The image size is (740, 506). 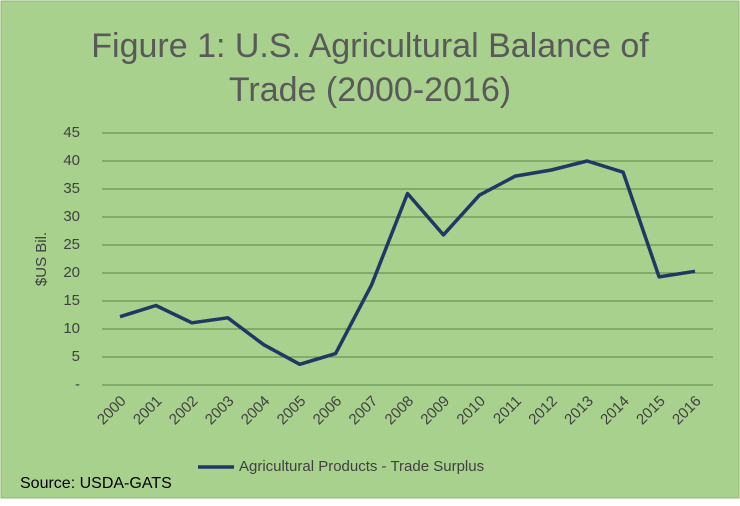 What do you see at coordinates (77, 384) in the screenshot?
I see `y-tick-label: -` at bounding box center [77, 384].